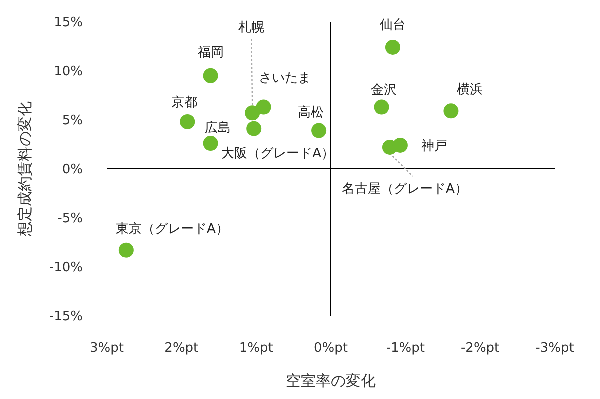 The width and height of the screenshot is (600, 399). Describe the element at coordinates (284, 78) in the screenshot. I see `annotation: さいたま` at that location.